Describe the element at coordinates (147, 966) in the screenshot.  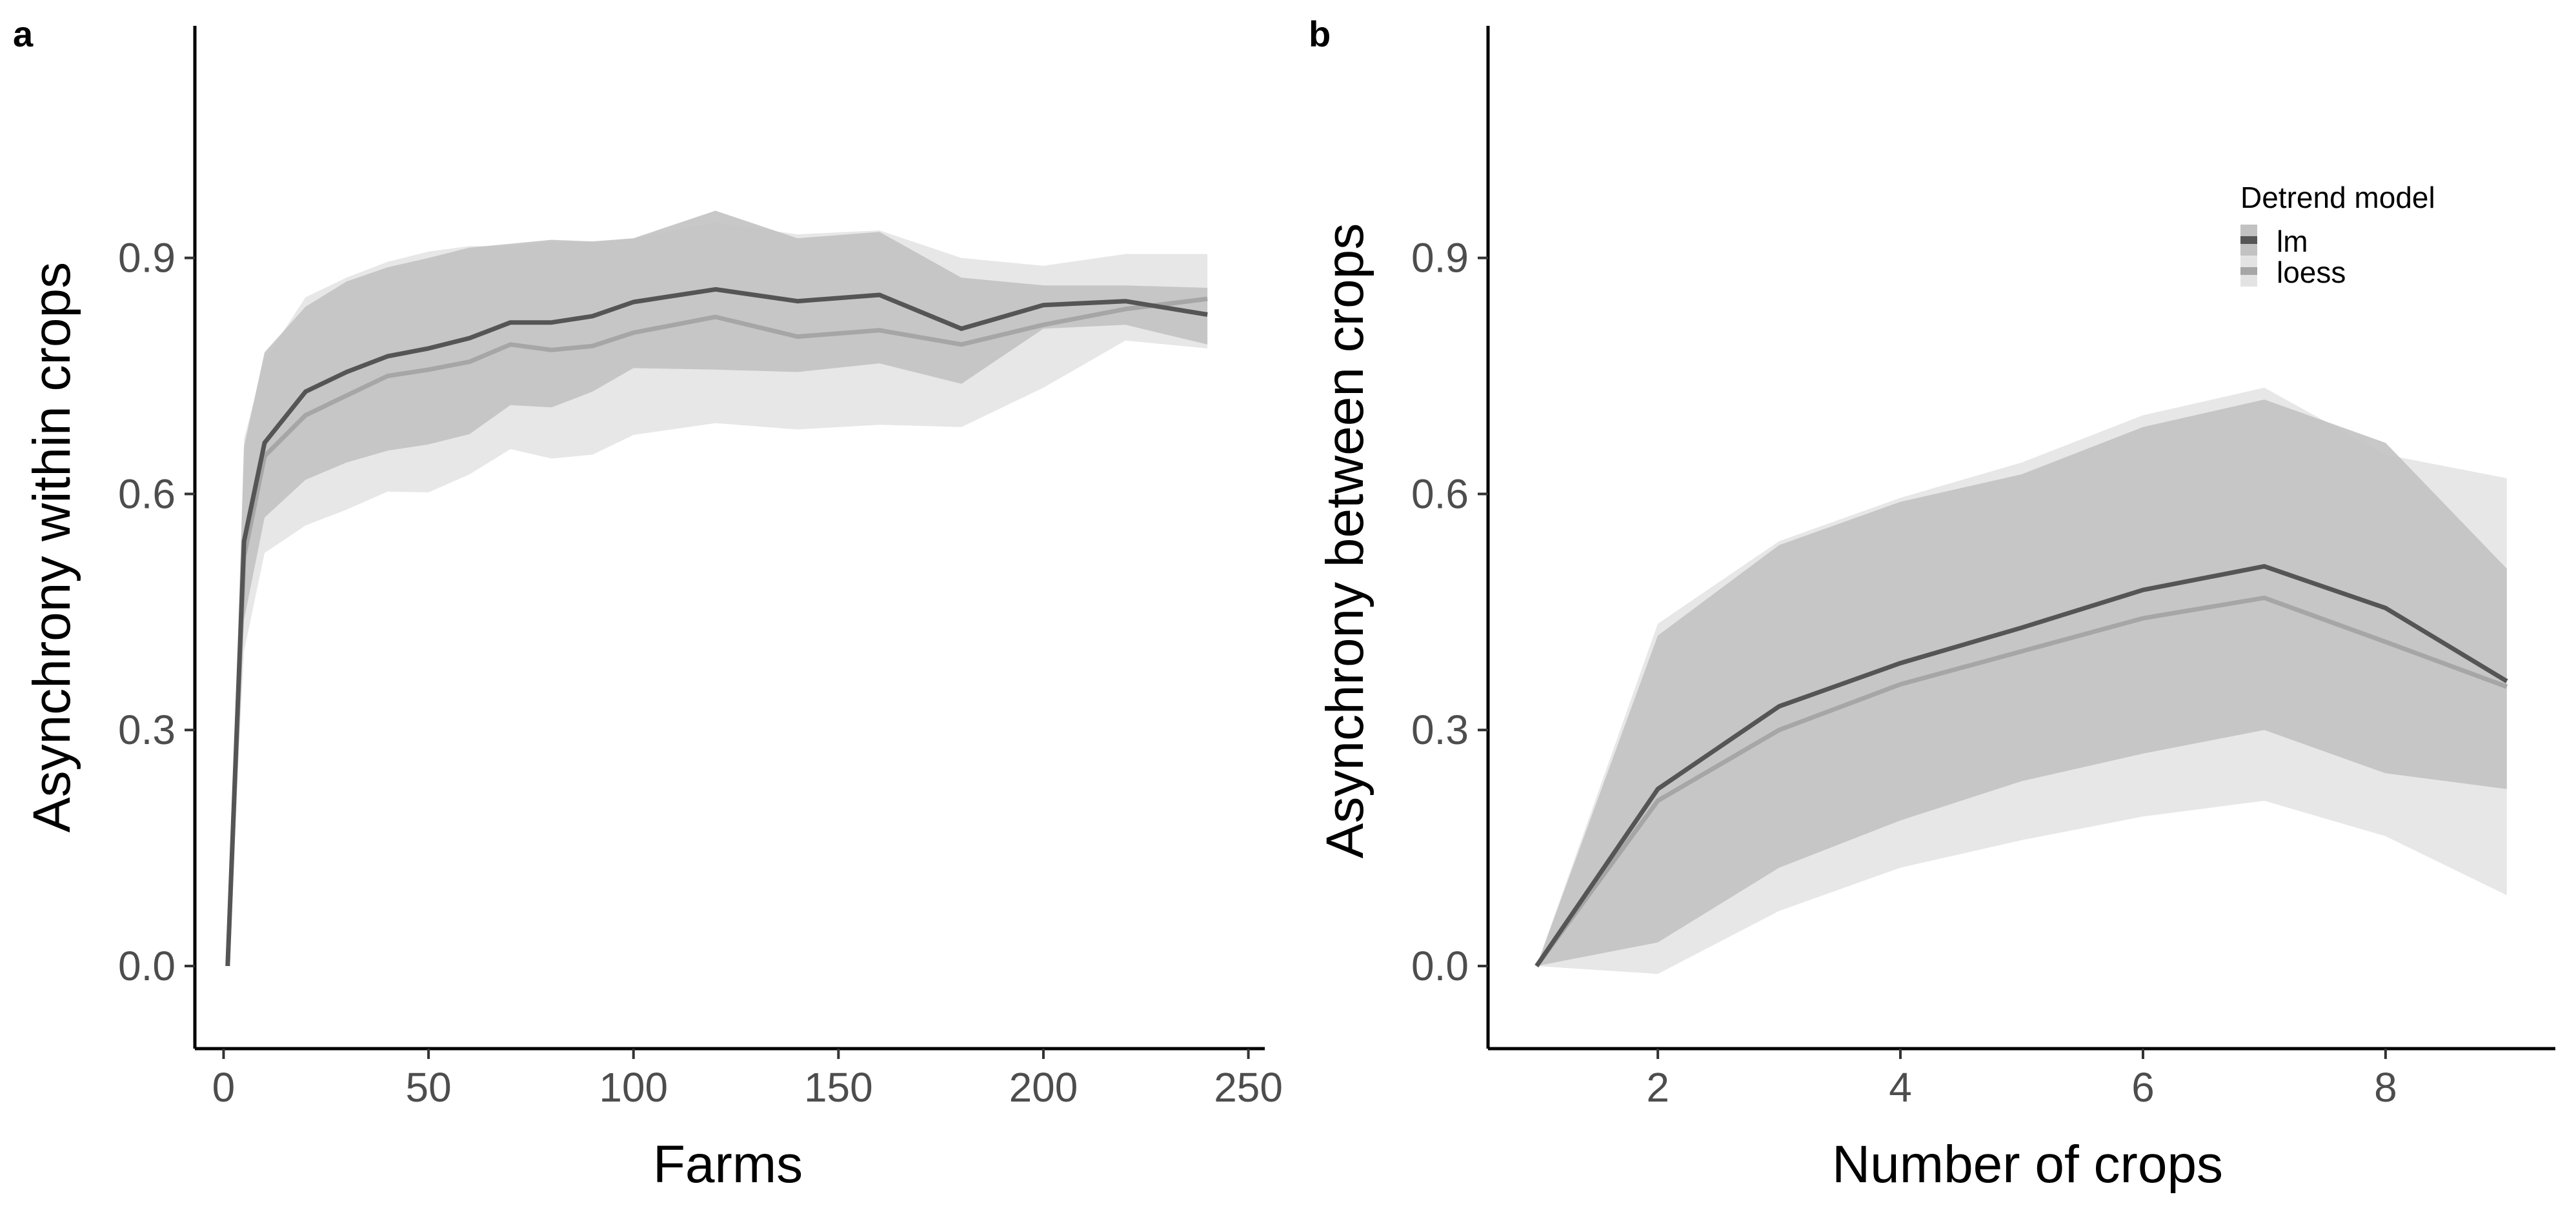
I see `panel-a-y-tick-label: 0.0` at that location.